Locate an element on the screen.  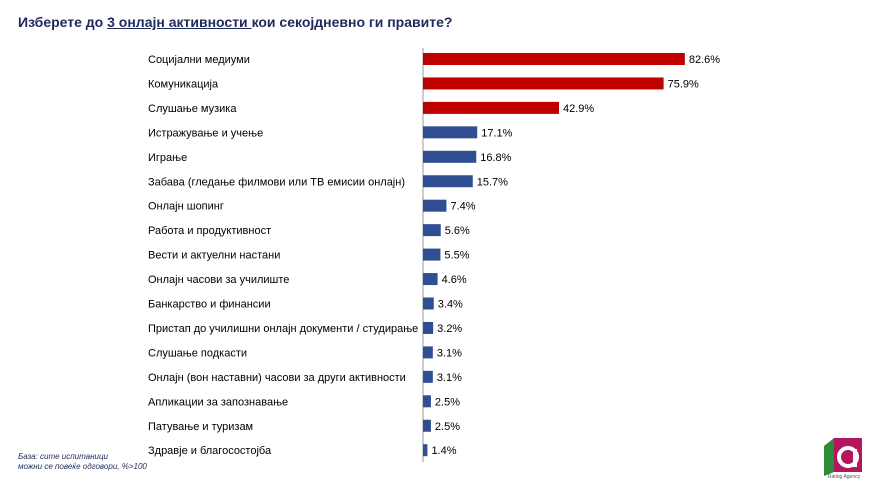
data-label: 17.1% is located at coordinates (496, 133).